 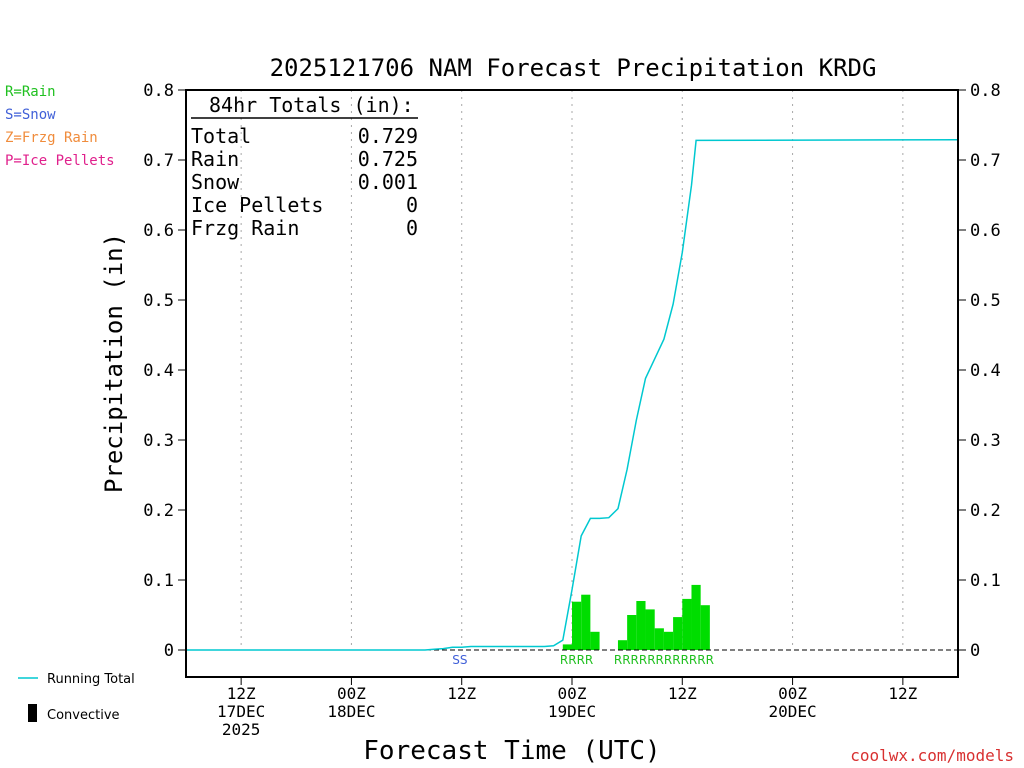 I want to click on y-tick-label-left: 0.3, so click(x=158, y=441).